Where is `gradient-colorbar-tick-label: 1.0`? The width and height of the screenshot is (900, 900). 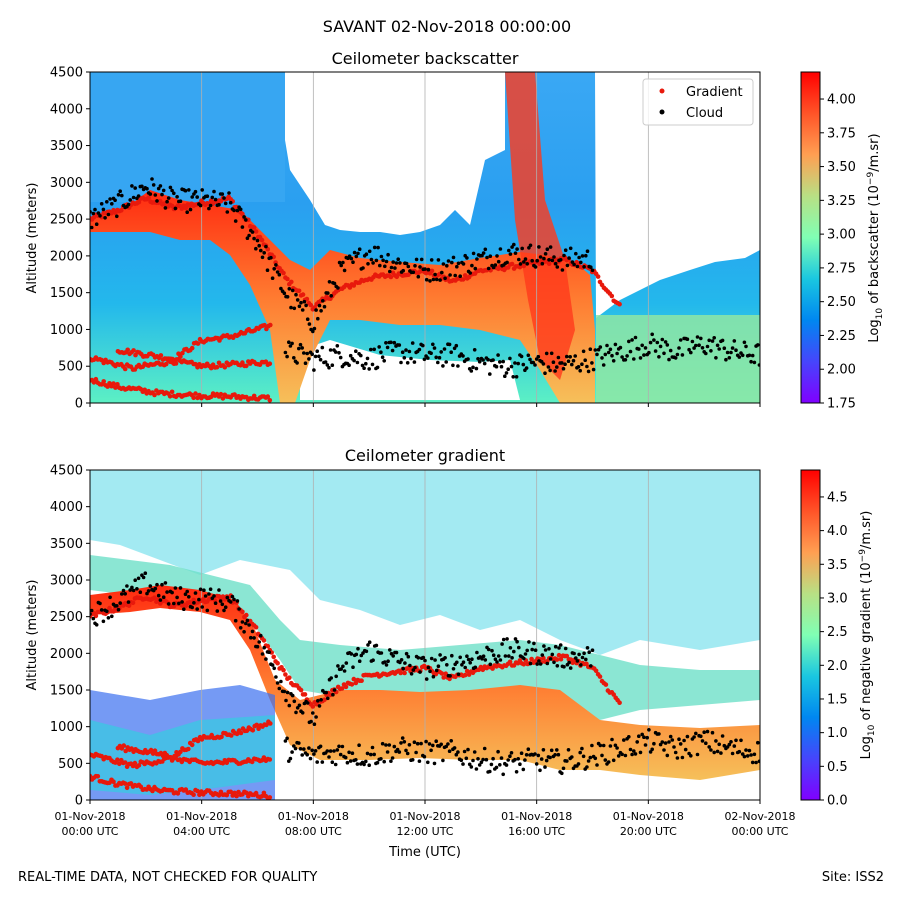 gradient-colorbar-tick-label: 1.0 is located at coordinates (837, 733).